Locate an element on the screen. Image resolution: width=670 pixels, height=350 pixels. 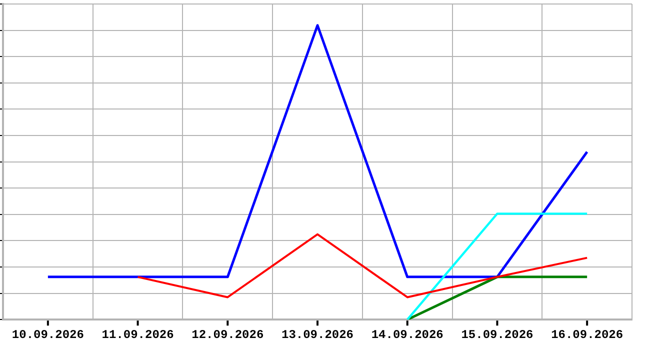
x-tick-label: 11.09.2026 is located at coordinates (138, 335).